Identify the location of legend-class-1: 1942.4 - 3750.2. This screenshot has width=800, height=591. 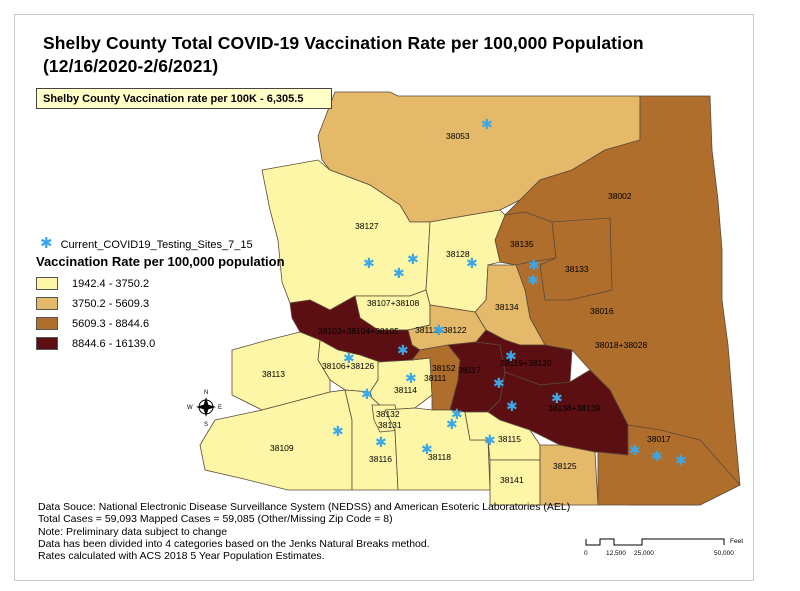
(92, 283).